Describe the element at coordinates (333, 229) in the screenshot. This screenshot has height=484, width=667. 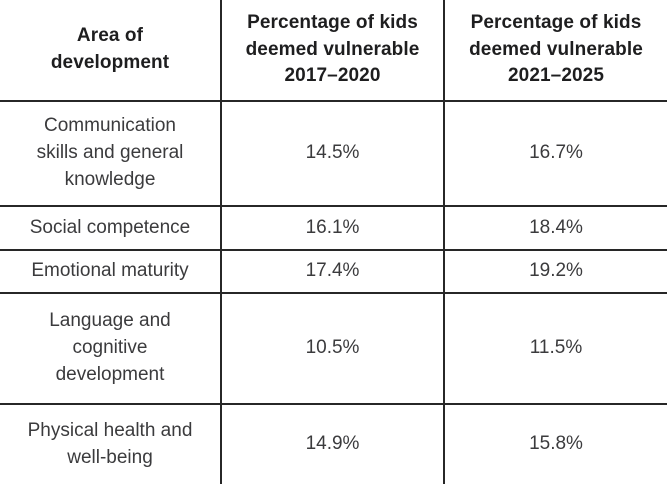
I see `cell-social-2017-2020: 16.1%` at that location.